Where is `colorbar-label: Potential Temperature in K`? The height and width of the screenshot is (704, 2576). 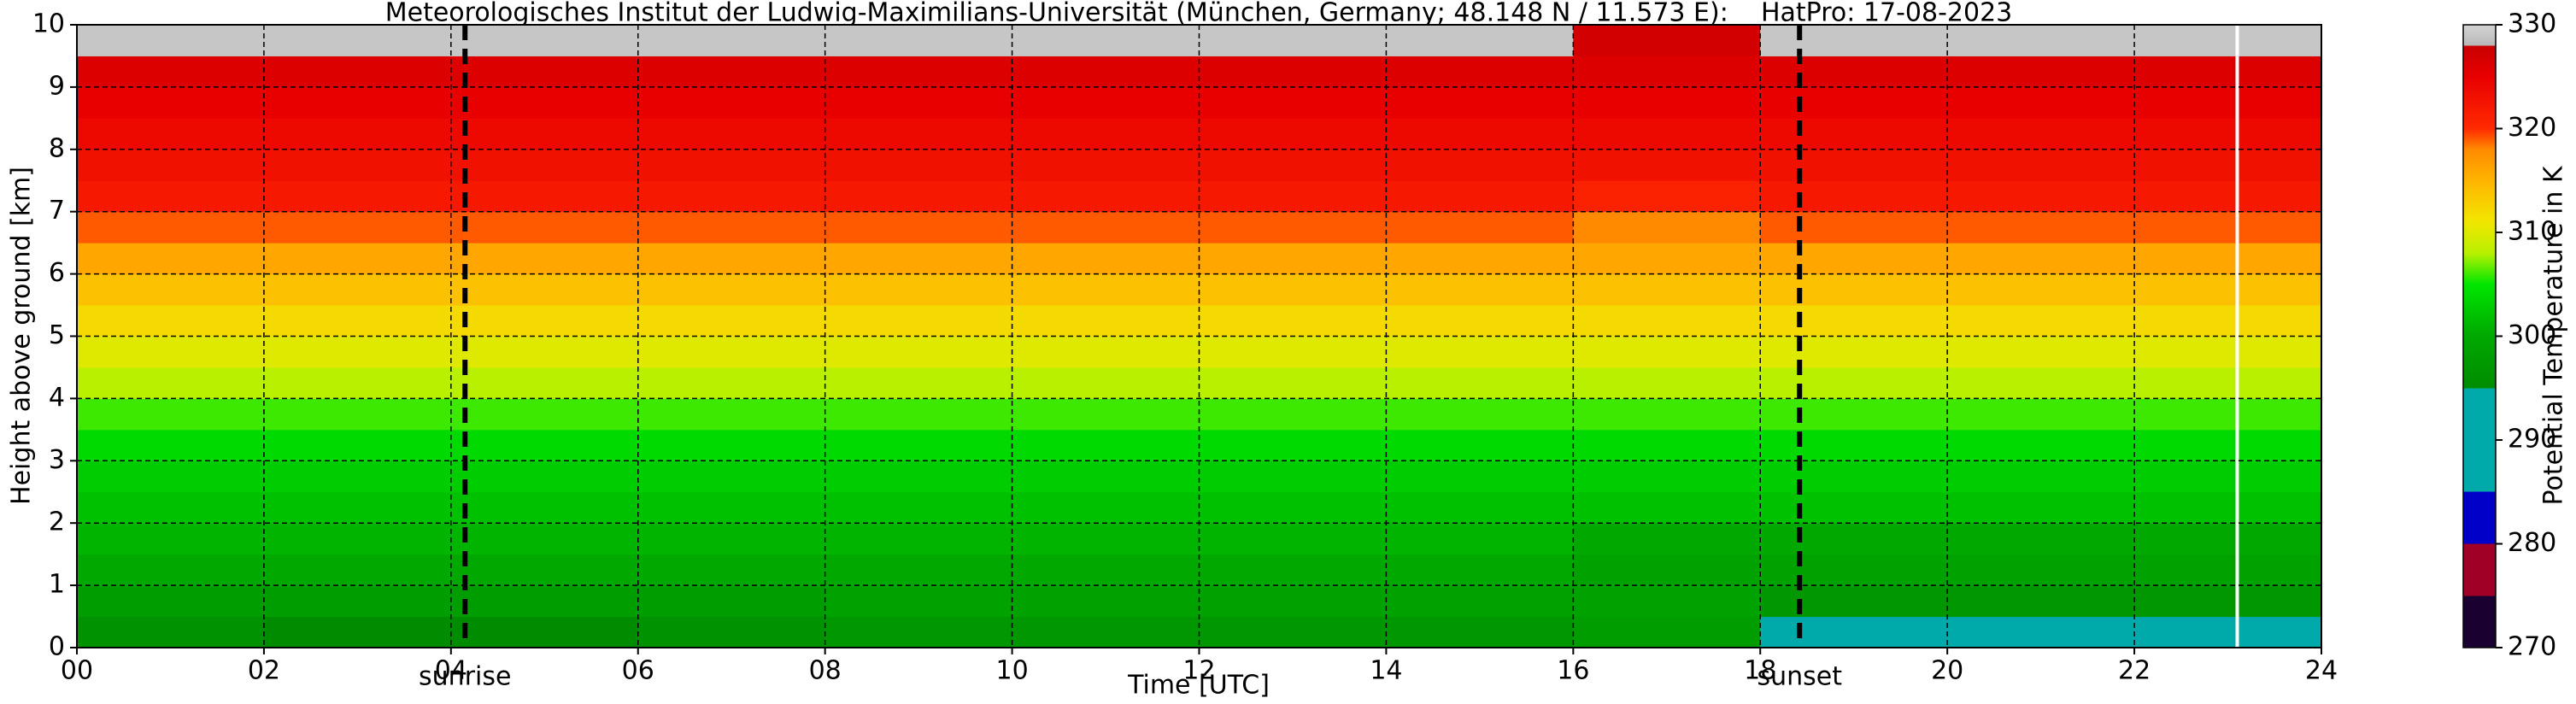
colorbar-label: Potential Temperature in K is located at coordinates (2554, 335).